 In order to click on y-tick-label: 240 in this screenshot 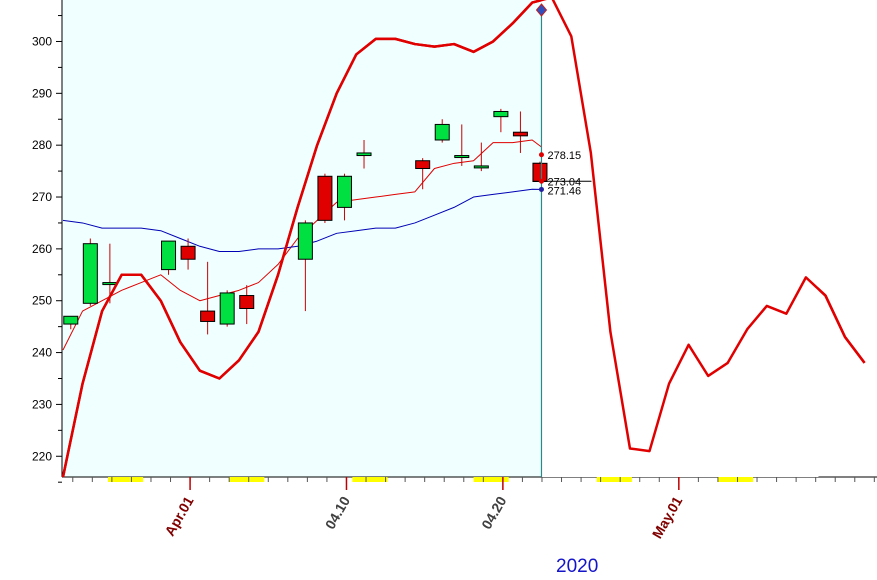, I will do `click(42, 353)`.